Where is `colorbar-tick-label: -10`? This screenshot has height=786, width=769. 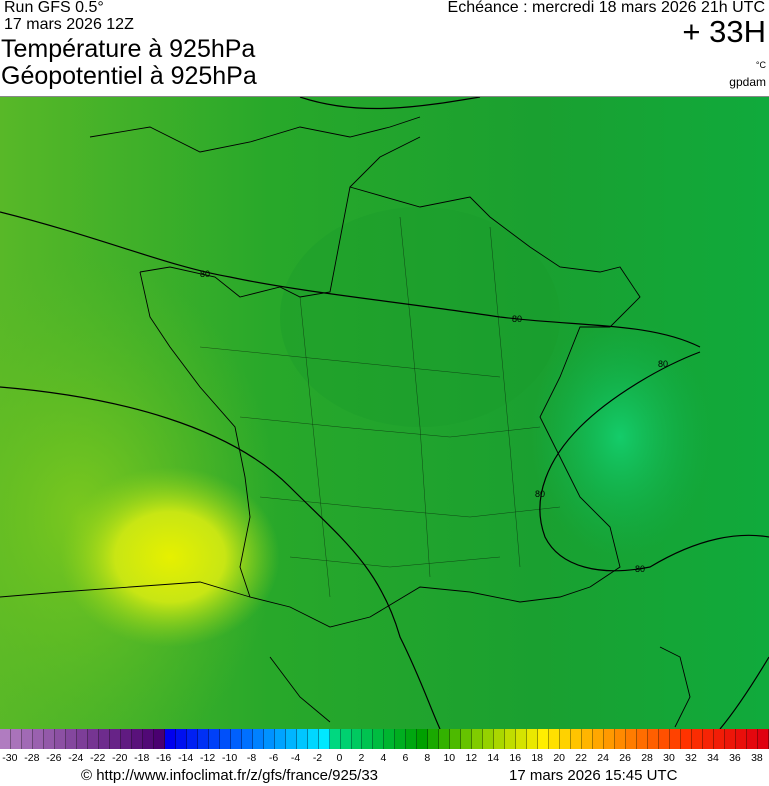 colorbar-tick-label: -10 is located at coordinates (230, 758).